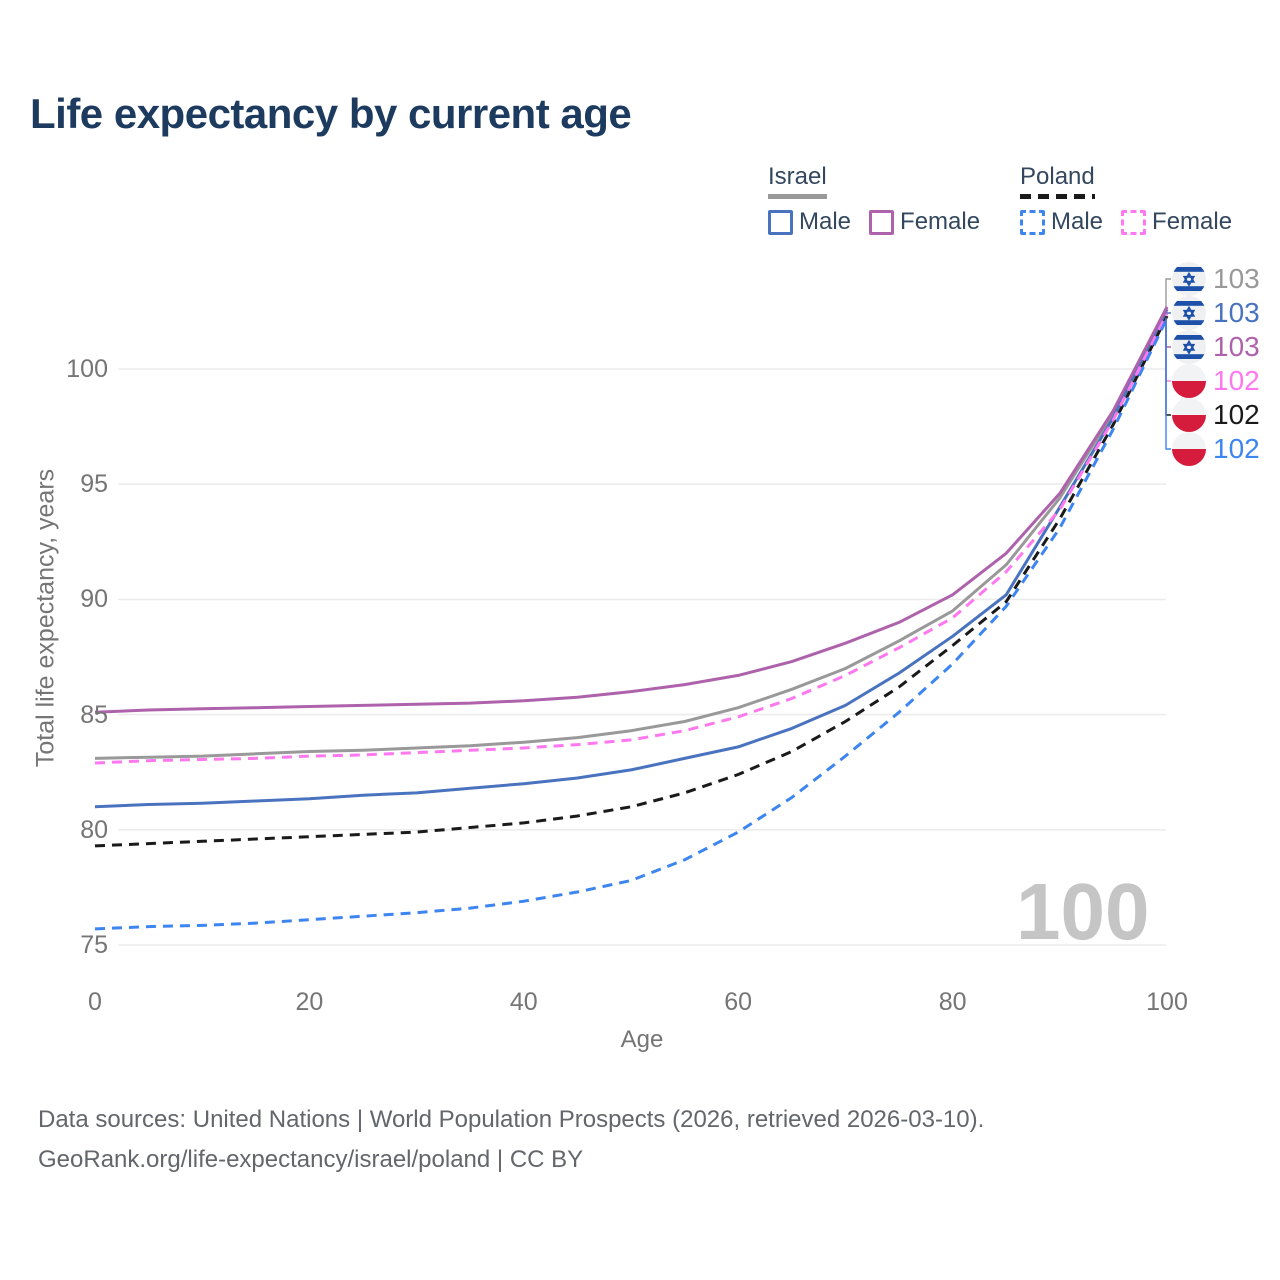  I want to click on legend-country-label-poland: Poland, so click(1057, 176).